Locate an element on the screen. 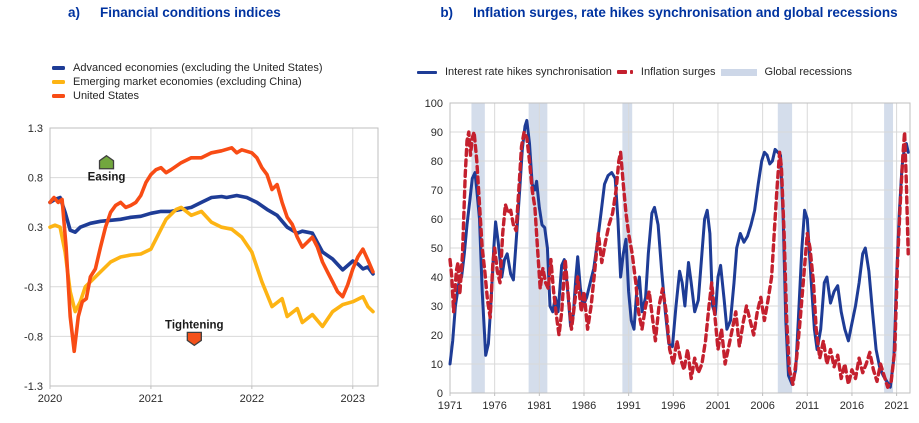 This screenshot has height=423, width=919. y-tick-label: 50 is located at coordinates (437, 249).